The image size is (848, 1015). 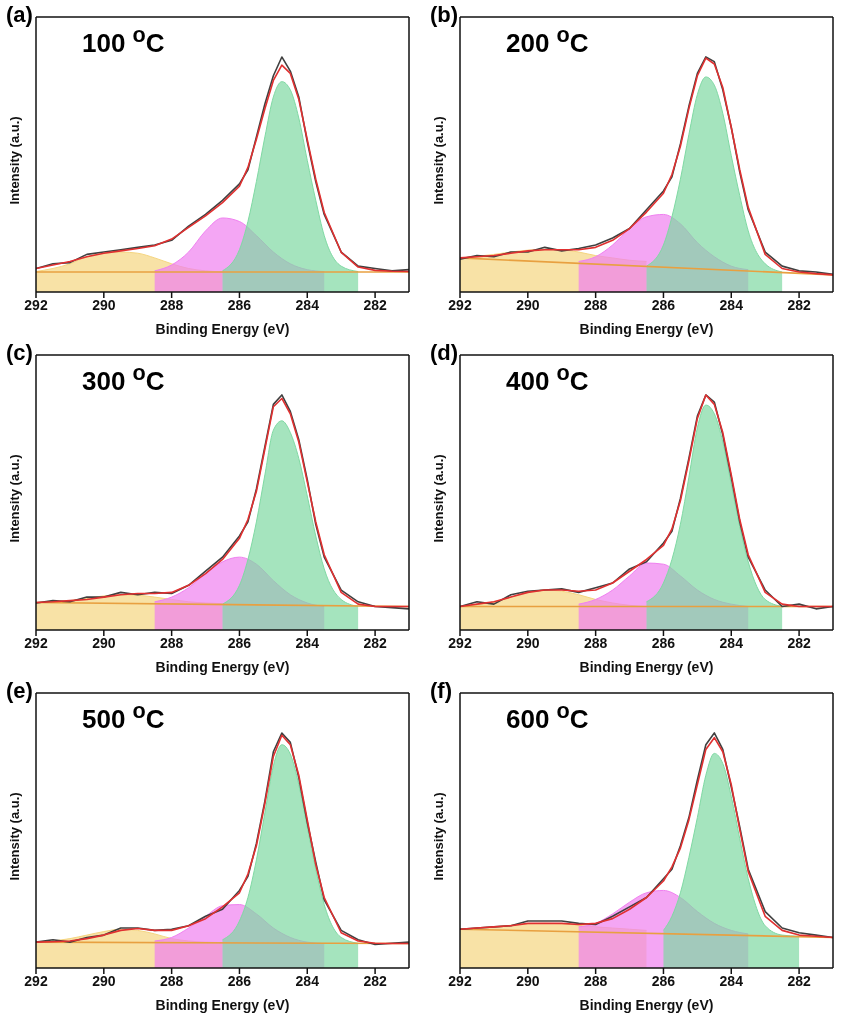 I want to click on chart-title: (d), so click(x=444, y=353).